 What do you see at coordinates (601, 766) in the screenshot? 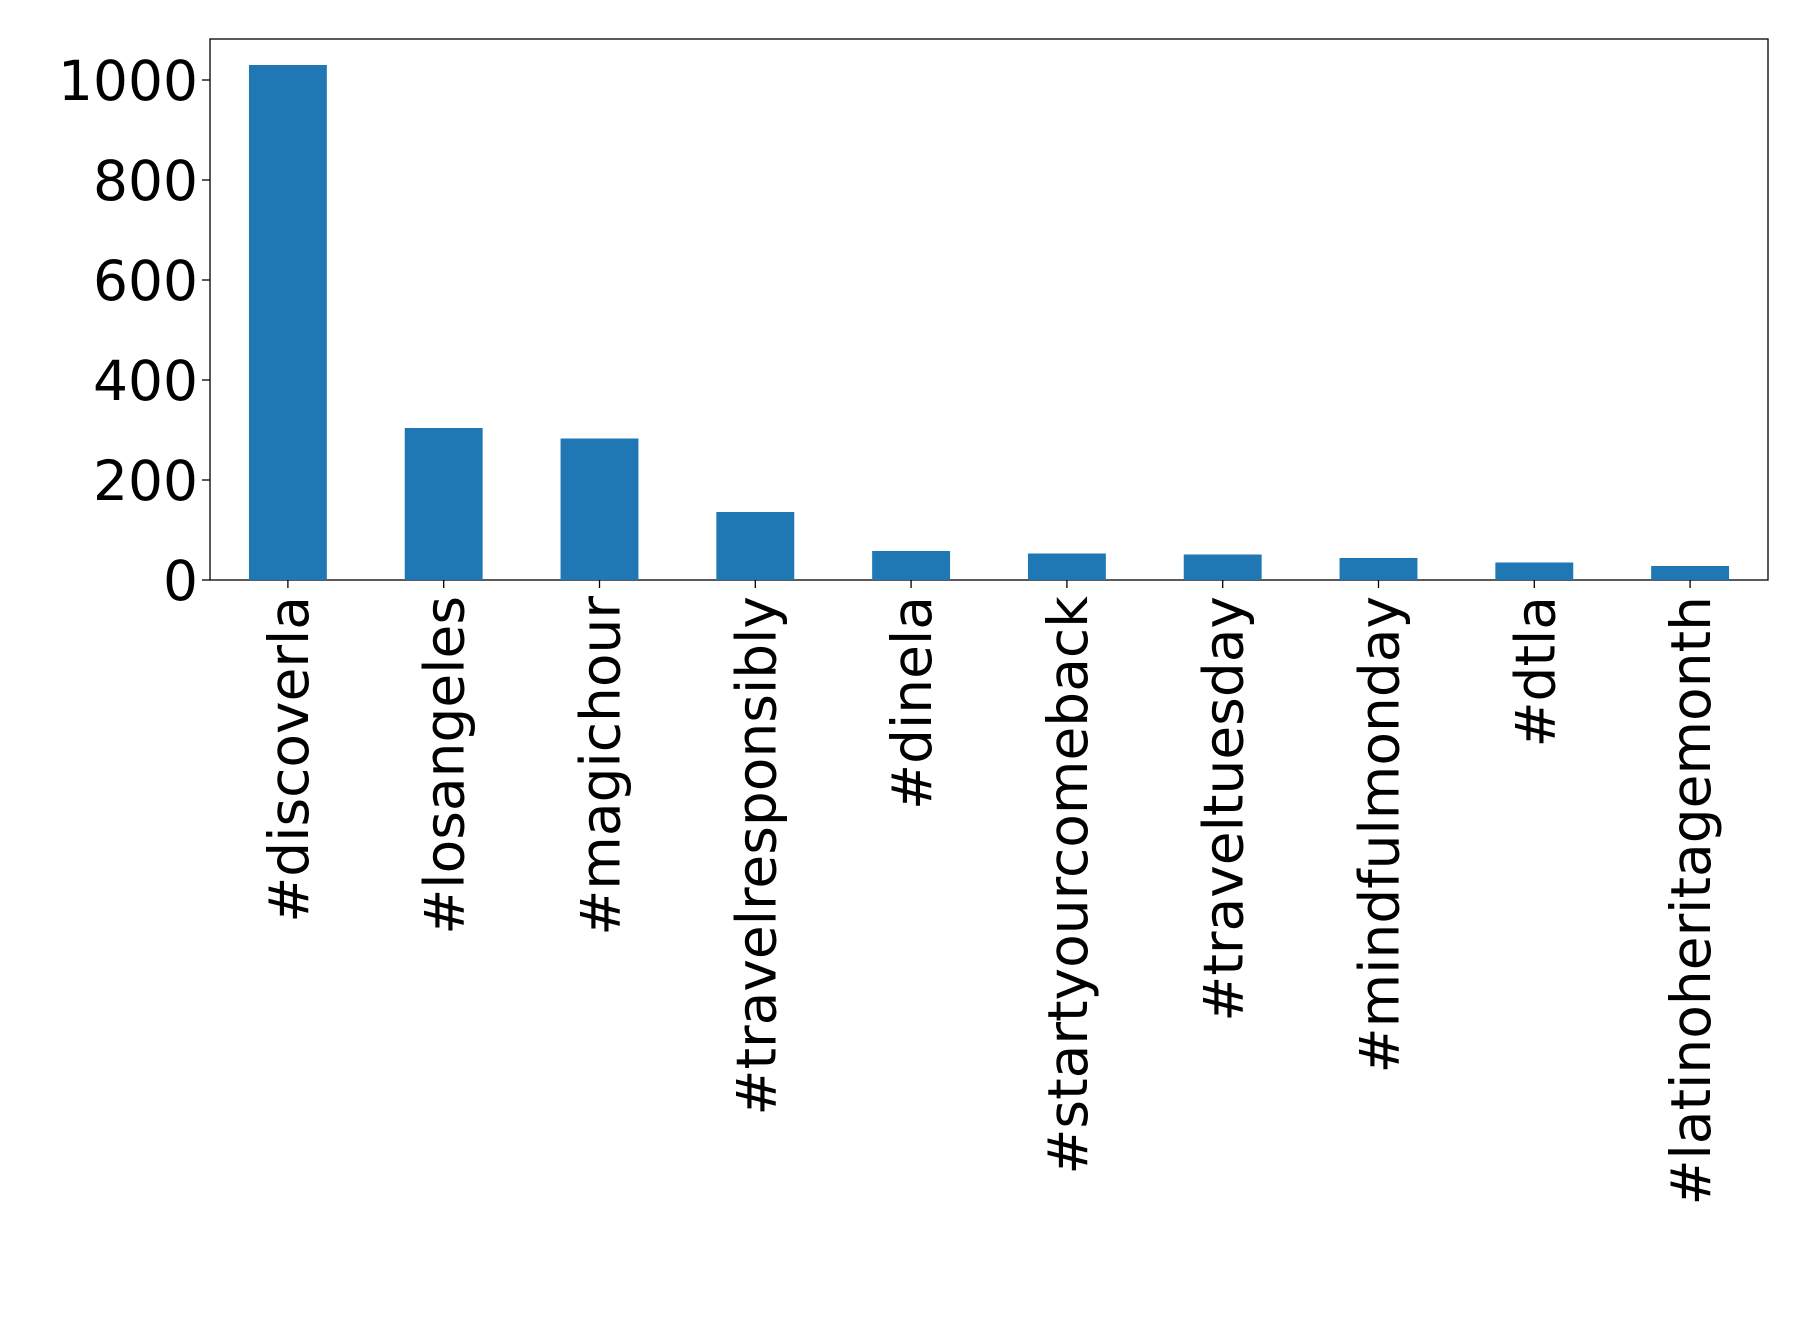
I see `x-tick-label: #magichour` at bounding box center [601, 766].